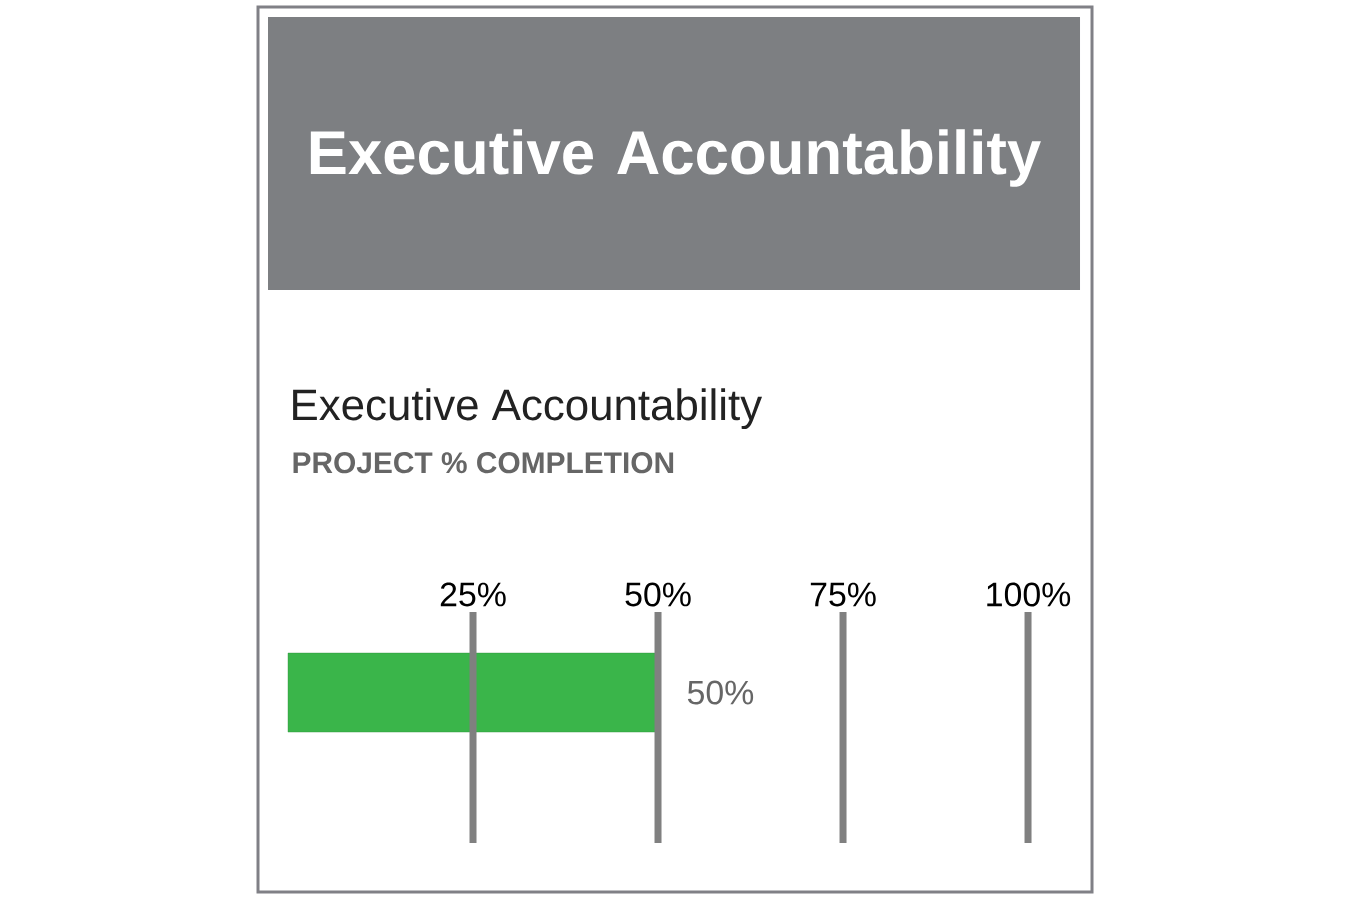  Describe the element at coordinates (843, 594) in the screenshot. I see `x-tick-label: 75%` at that location.